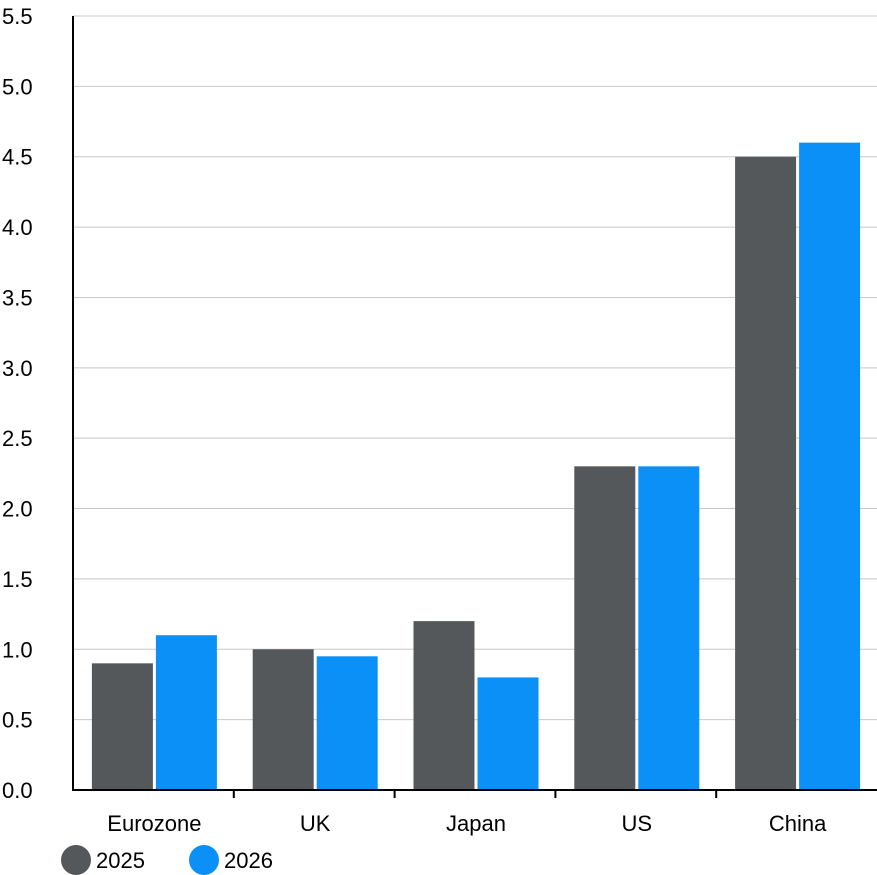 The width and height of the screenshot is (877, 875). Describe the element at coordinates (167, 860) in the screenshot. I see `legend: 2025 2026` at that location.